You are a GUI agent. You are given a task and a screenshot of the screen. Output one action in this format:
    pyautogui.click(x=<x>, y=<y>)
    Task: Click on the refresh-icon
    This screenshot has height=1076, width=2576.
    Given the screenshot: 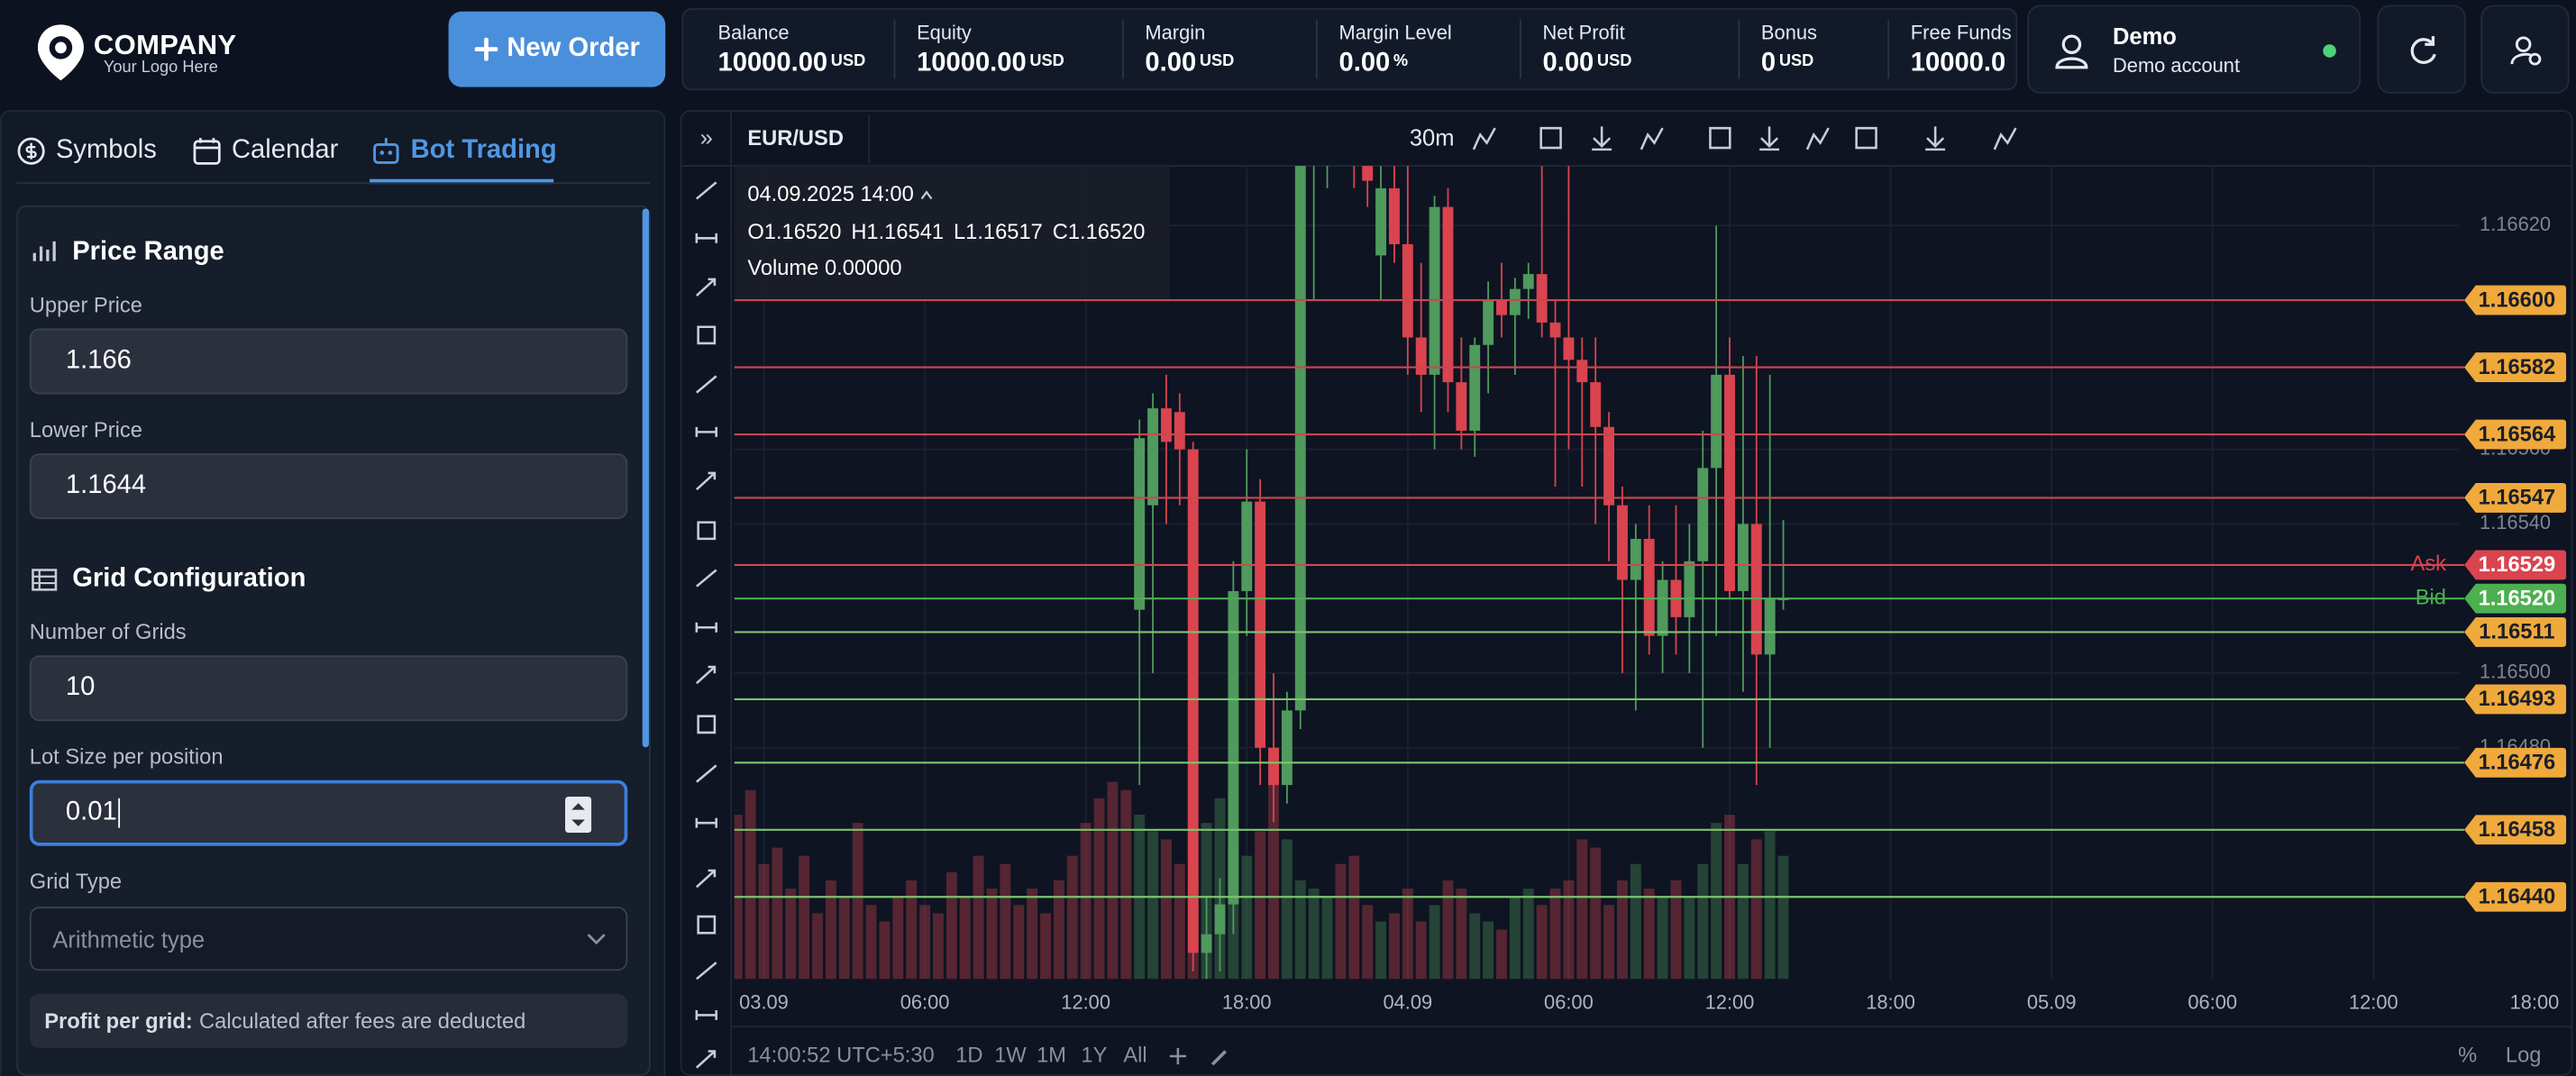 What is the action you would take?
    pyautogui.click(x=2423, y=50)
    